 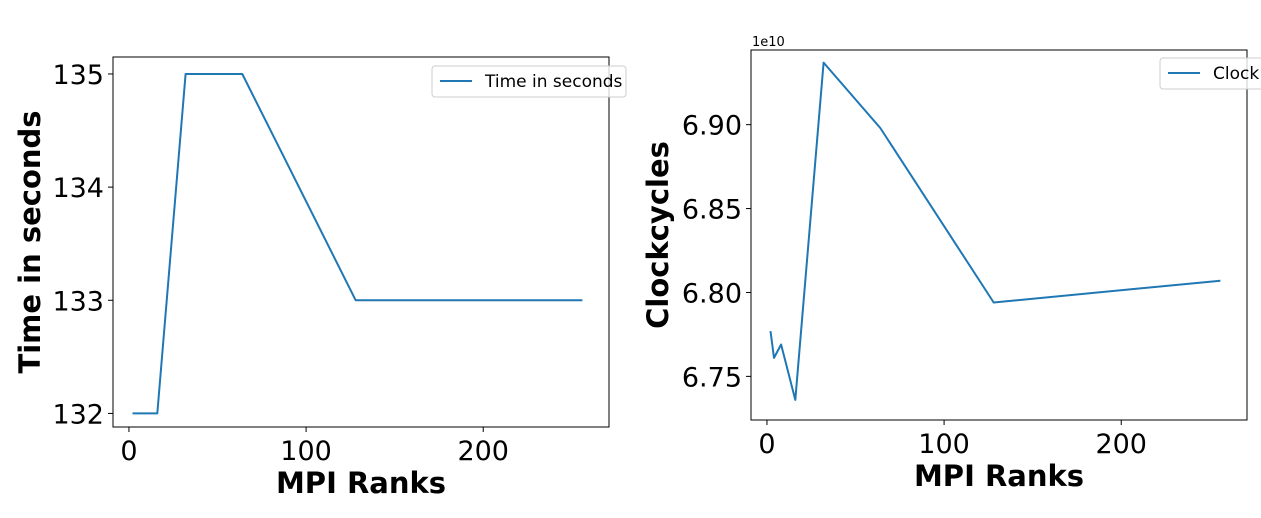 I want to click on legend: Clock, so click(x=1210, y=73).